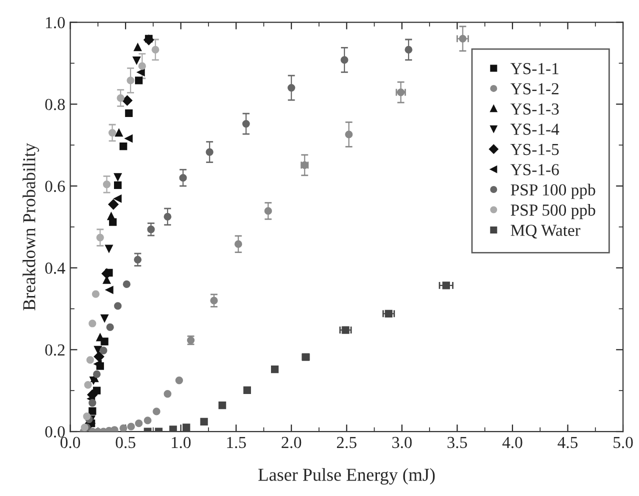  What do you see at coordinates (534, 68) in the screenshot?
I see `legend-label: YS-1-1` at bounding box center [534, 68].